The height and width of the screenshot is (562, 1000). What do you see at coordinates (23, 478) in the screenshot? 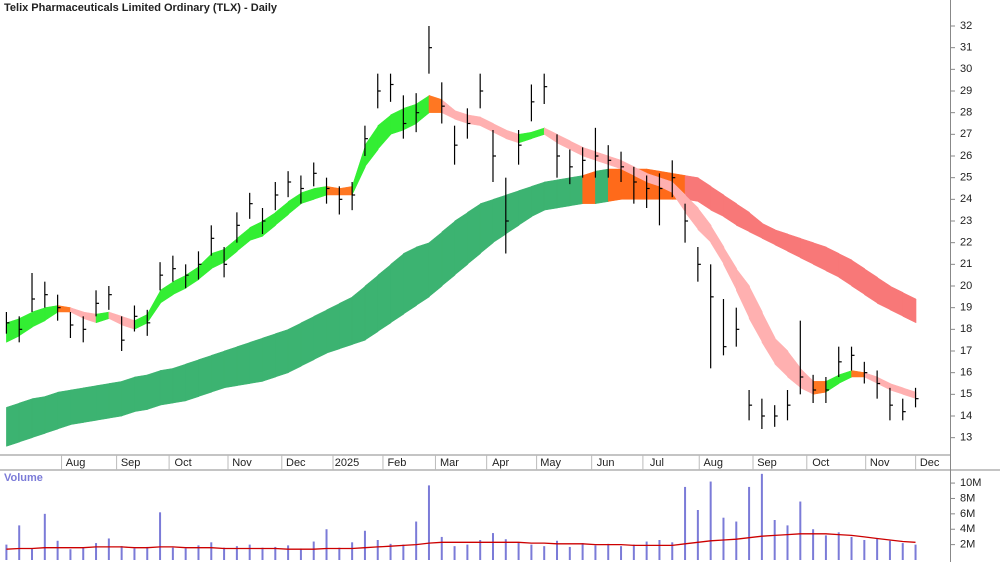
I see `volume-title: Volume` at bounding box center [23, 478].